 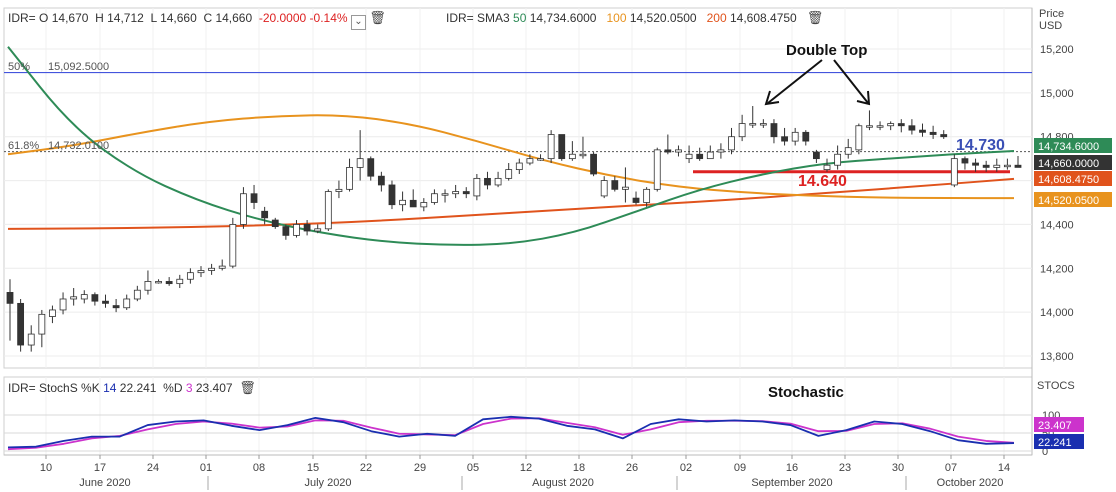 What do you see at coordinates (327, 483) in the screenshot?
I see `month-label: July 2020` at bounding box center [327, 483].